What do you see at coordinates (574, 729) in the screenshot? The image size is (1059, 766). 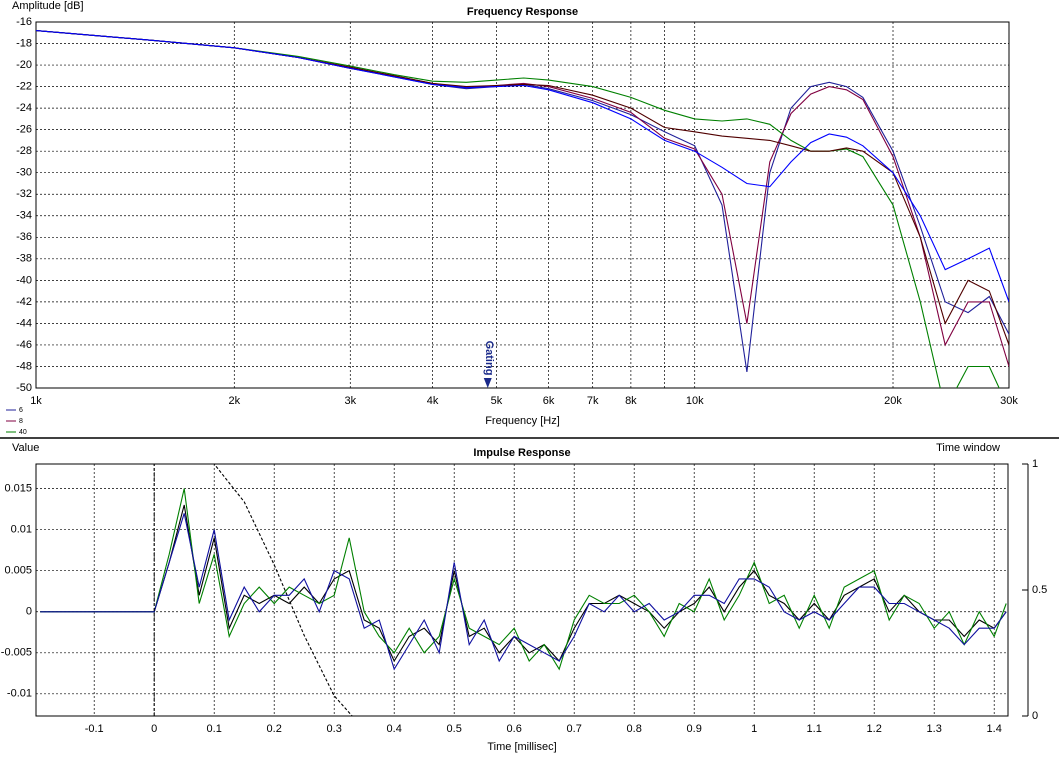 I see `x-tick-label: 0.7` at bounding box center [574, 729].